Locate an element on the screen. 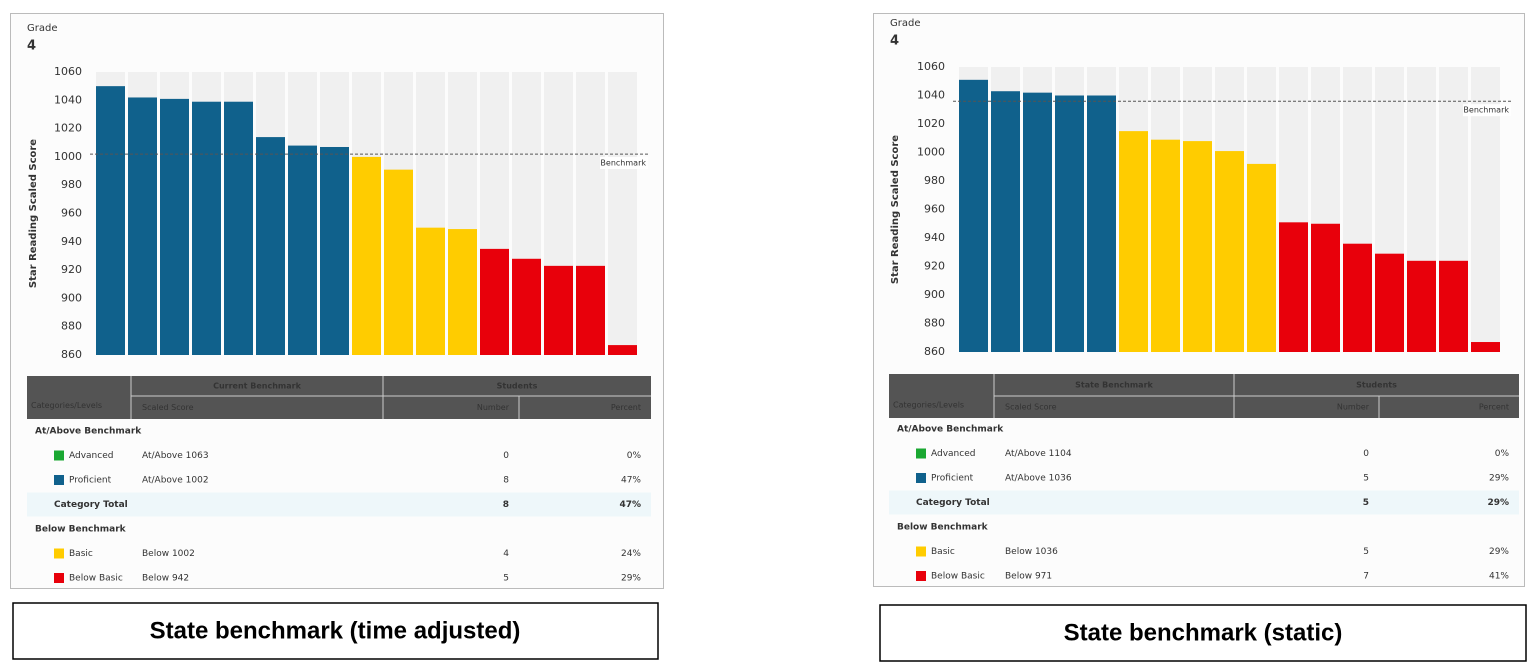 The height and width of the screenshot is (670, 1539). level-number: 7 is located at coordinates (1366, 577).